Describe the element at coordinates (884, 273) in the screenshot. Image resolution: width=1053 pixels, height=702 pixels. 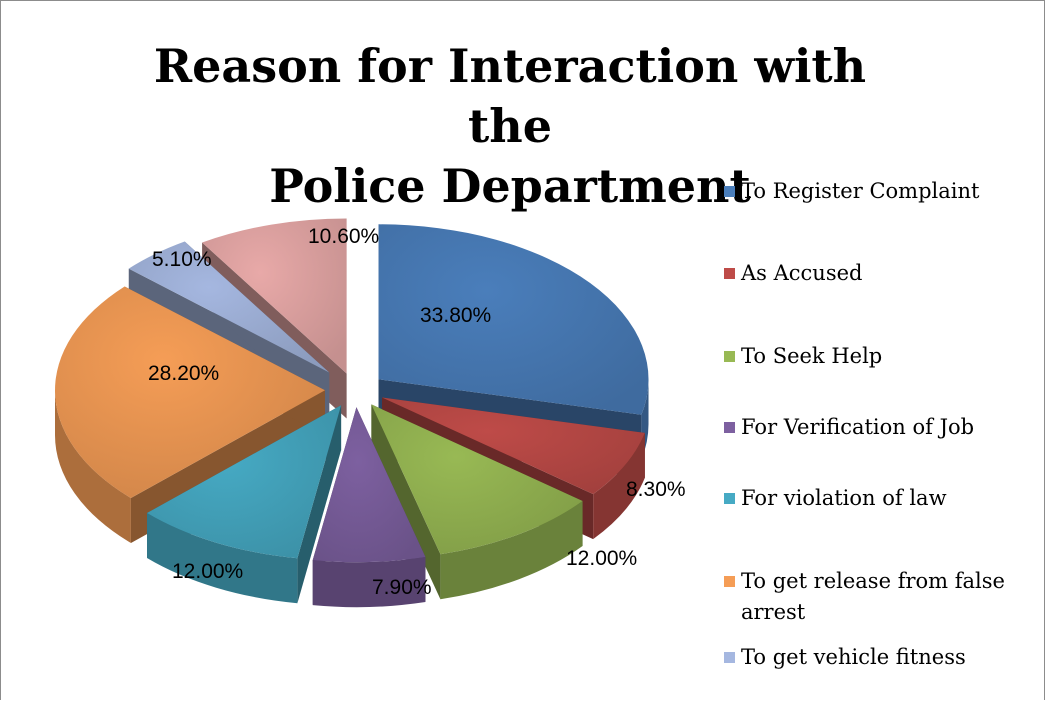
I see `legend-item: As Accused` at that location.